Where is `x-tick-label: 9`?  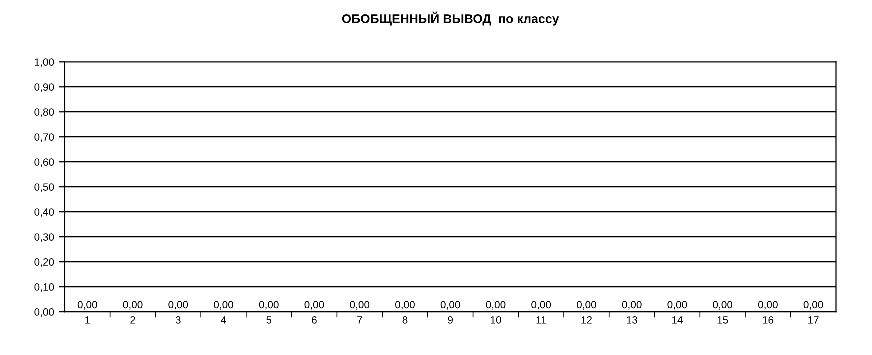
x-tick-label: 9 is located at coordinates (451, 320).